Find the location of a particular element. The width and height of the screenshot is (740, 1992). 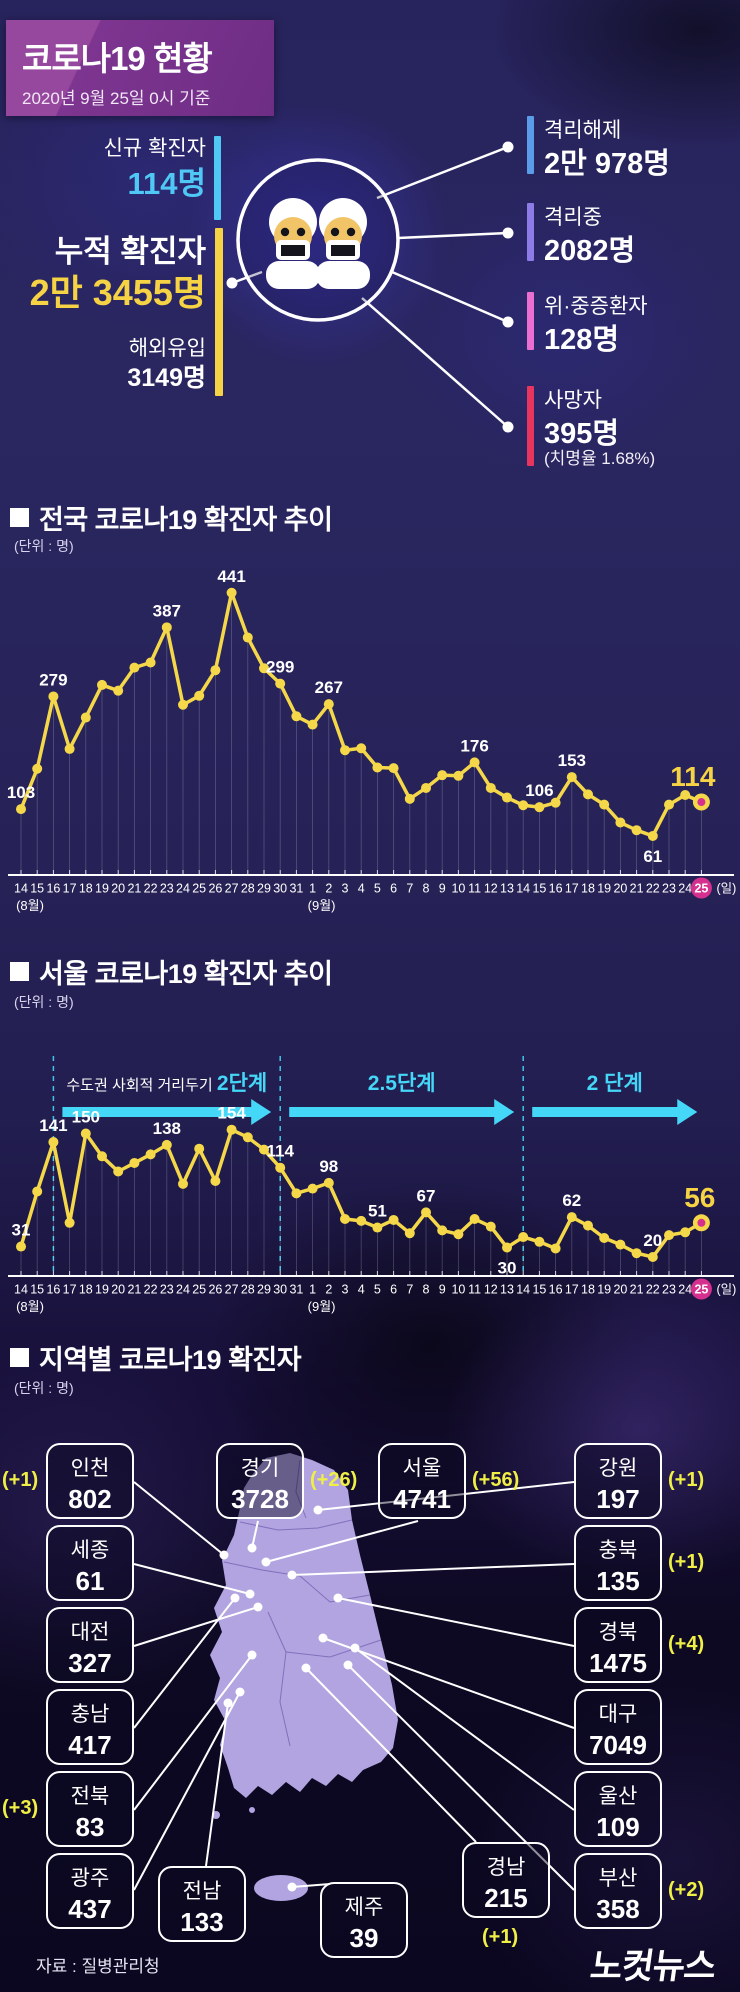

axis-day-label: 2 is located at coordinates (328, 1290).